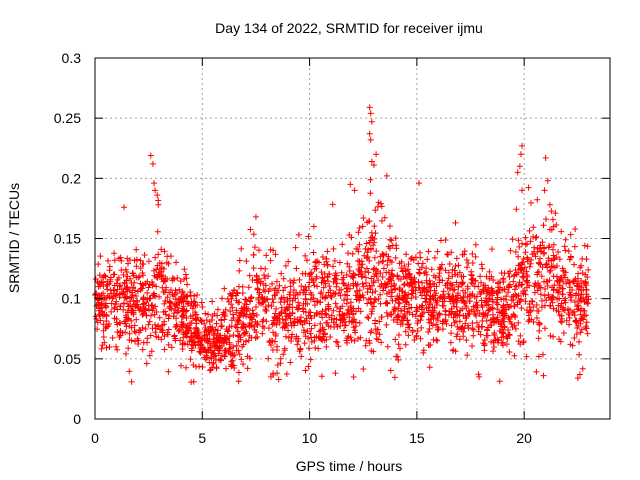  What do you see at coordinates (67, 118) in the screenshot?
I see `y-tick-label: 0.25` at bounding box center [67, 118].